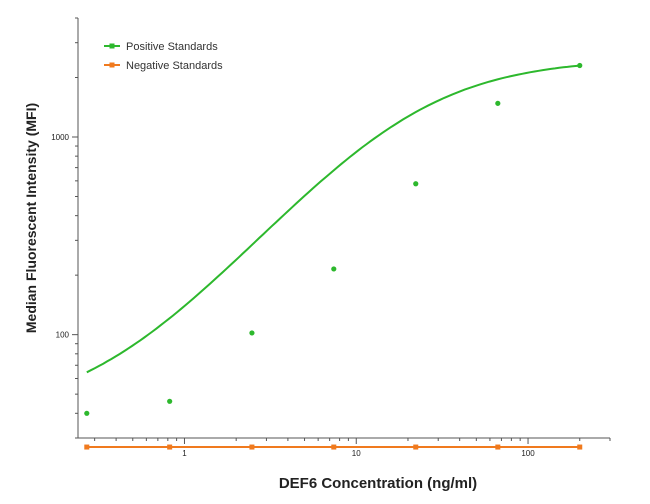  I want to click on positive-standards-legend-label: Positive Standards, so click(172, 47).